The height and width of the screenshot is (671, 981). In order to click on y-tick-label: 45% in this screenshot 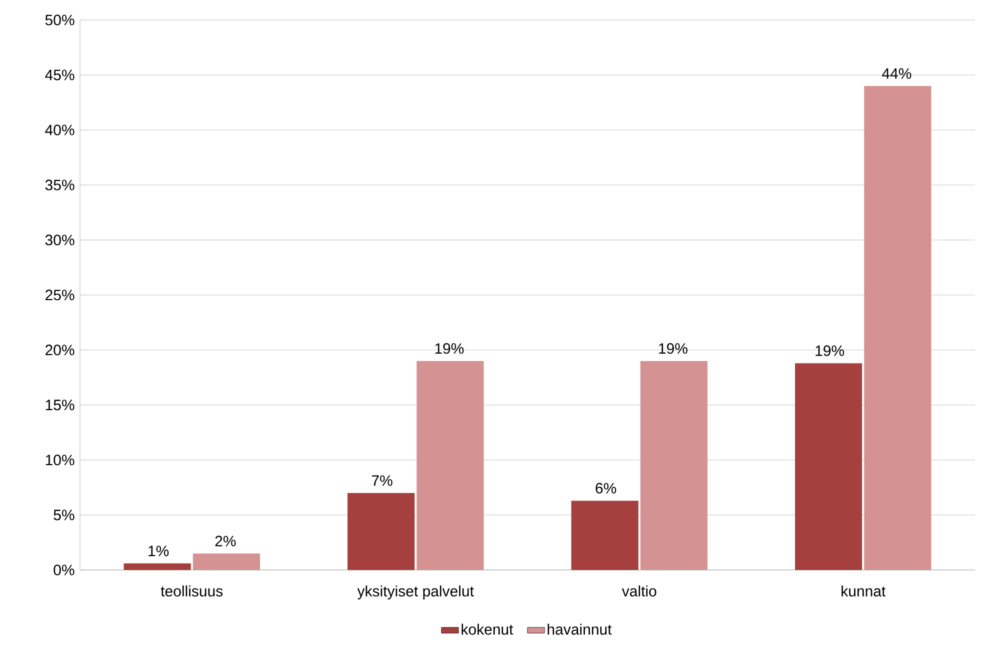, I will do `click(59, 75)`.